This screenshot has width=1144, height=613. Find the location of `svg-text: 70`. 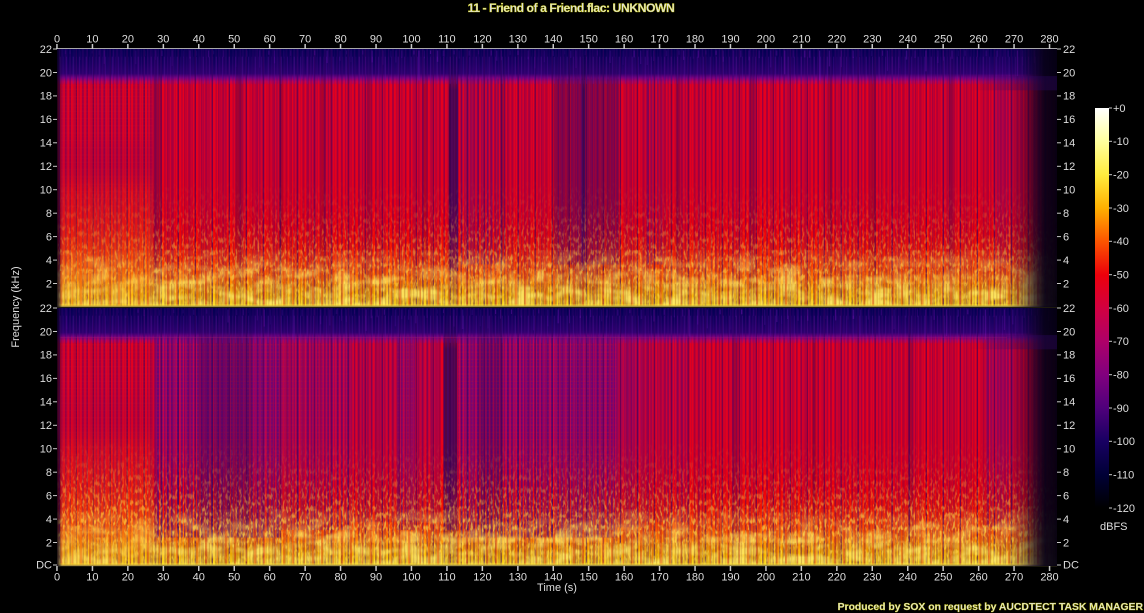

svg-text: 70 is located at coordinates (305, 578).